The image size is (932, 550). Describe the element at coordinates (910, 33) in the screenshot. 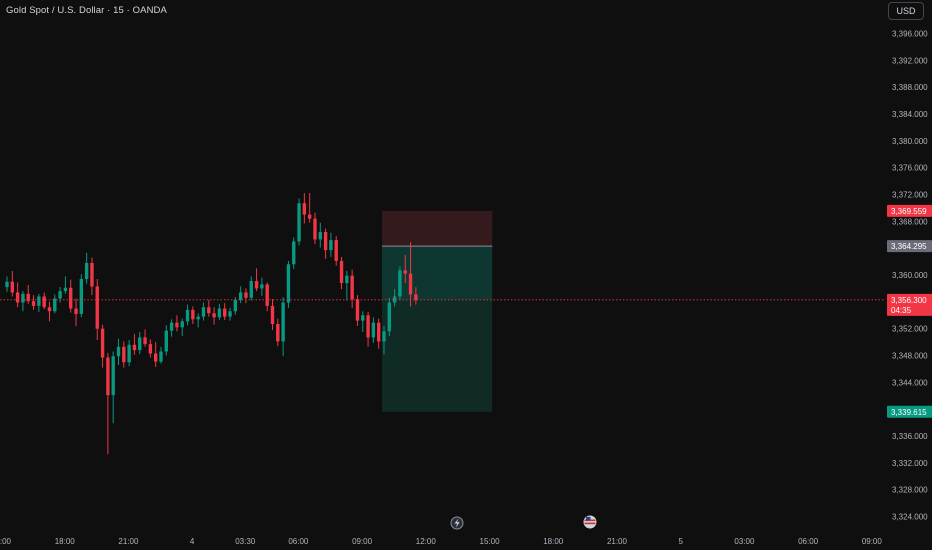

I see `y-tick-label: 3,396.000` at that location.